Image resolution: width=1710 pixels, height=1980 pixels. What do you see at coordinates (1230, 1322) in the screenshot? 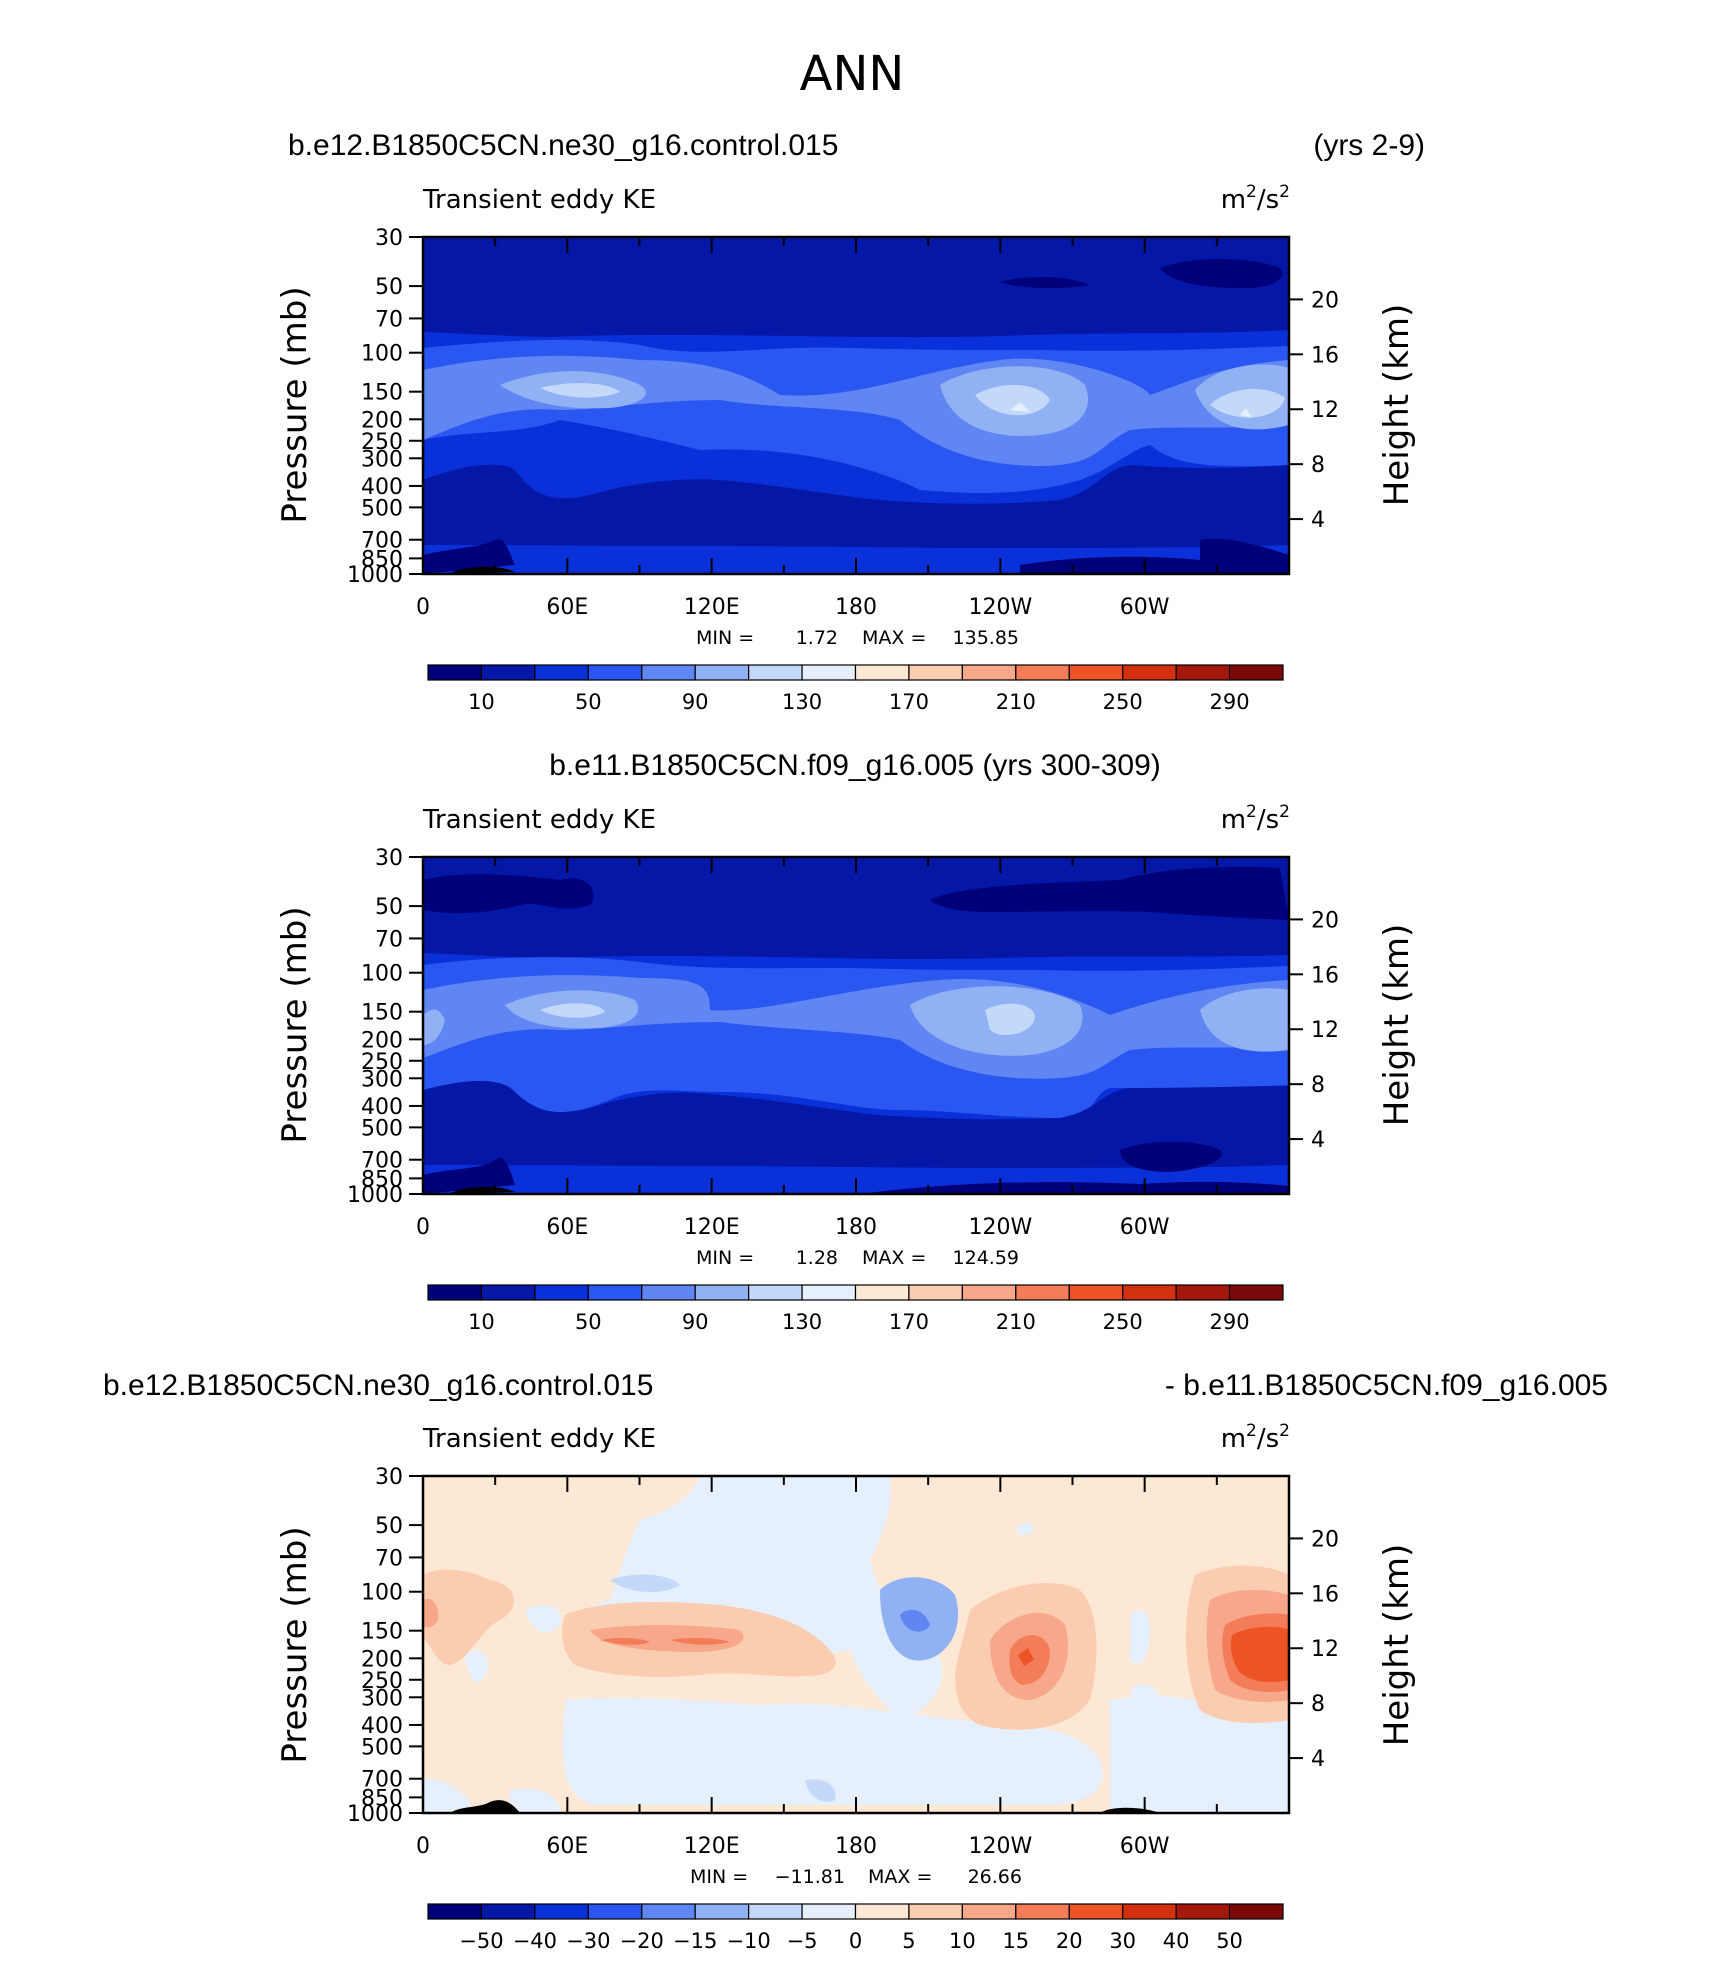
I see `panel-2-colorbar-label: 290` at bounding box center [1230, 1322].